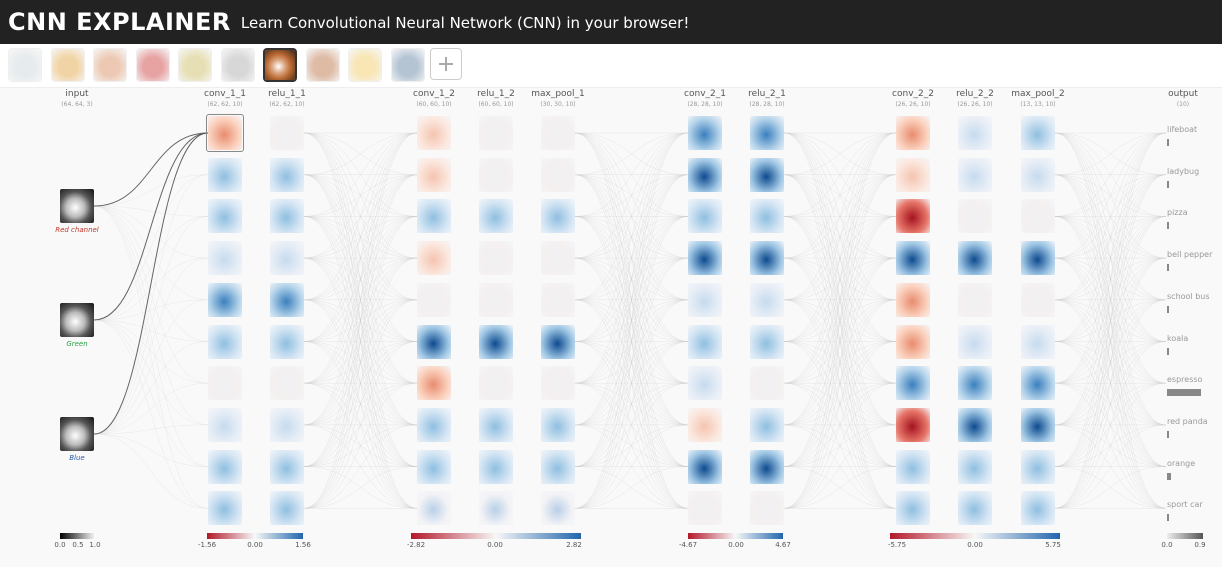 The height and width of the screenshot is (567, 1222). What do you see at coordinates (225, 94) in the screenshot?
I see `layer-label: conv_1_1` at bounding box center [225, 94].